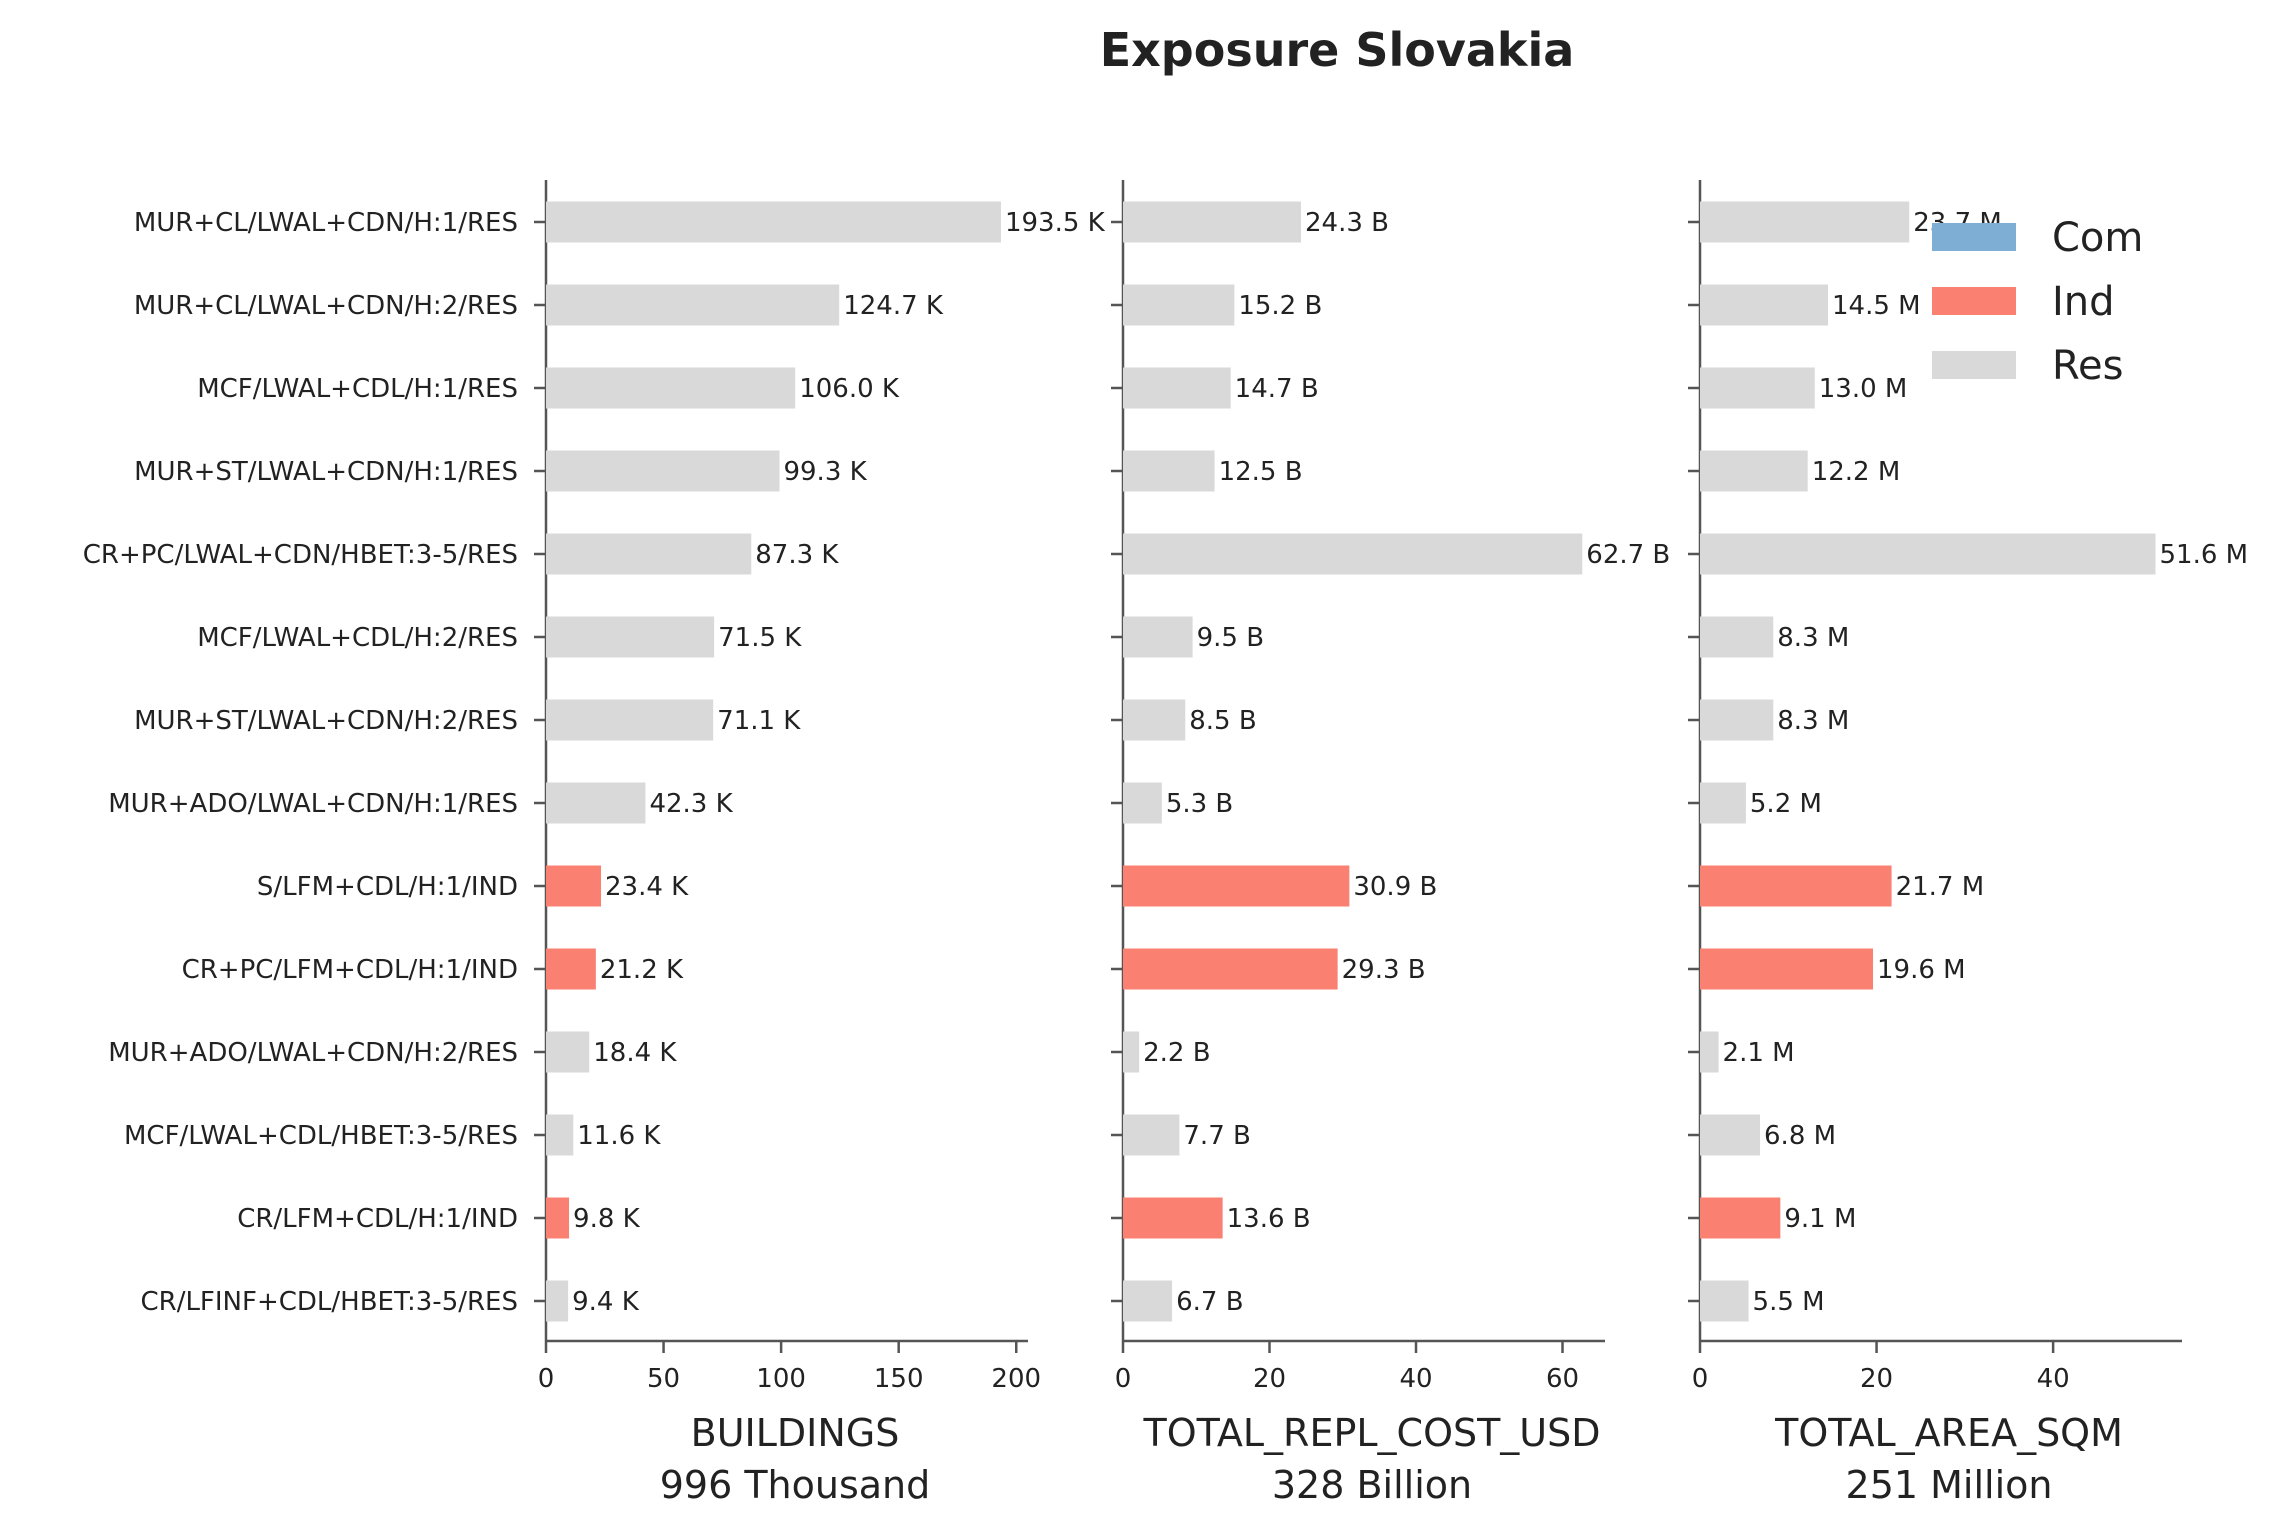 The image size is (2281, 1529). Describe the element at coordinates (1222, 721) in the screenshot. I see `bar-value-label: 8.5 B` at that location.